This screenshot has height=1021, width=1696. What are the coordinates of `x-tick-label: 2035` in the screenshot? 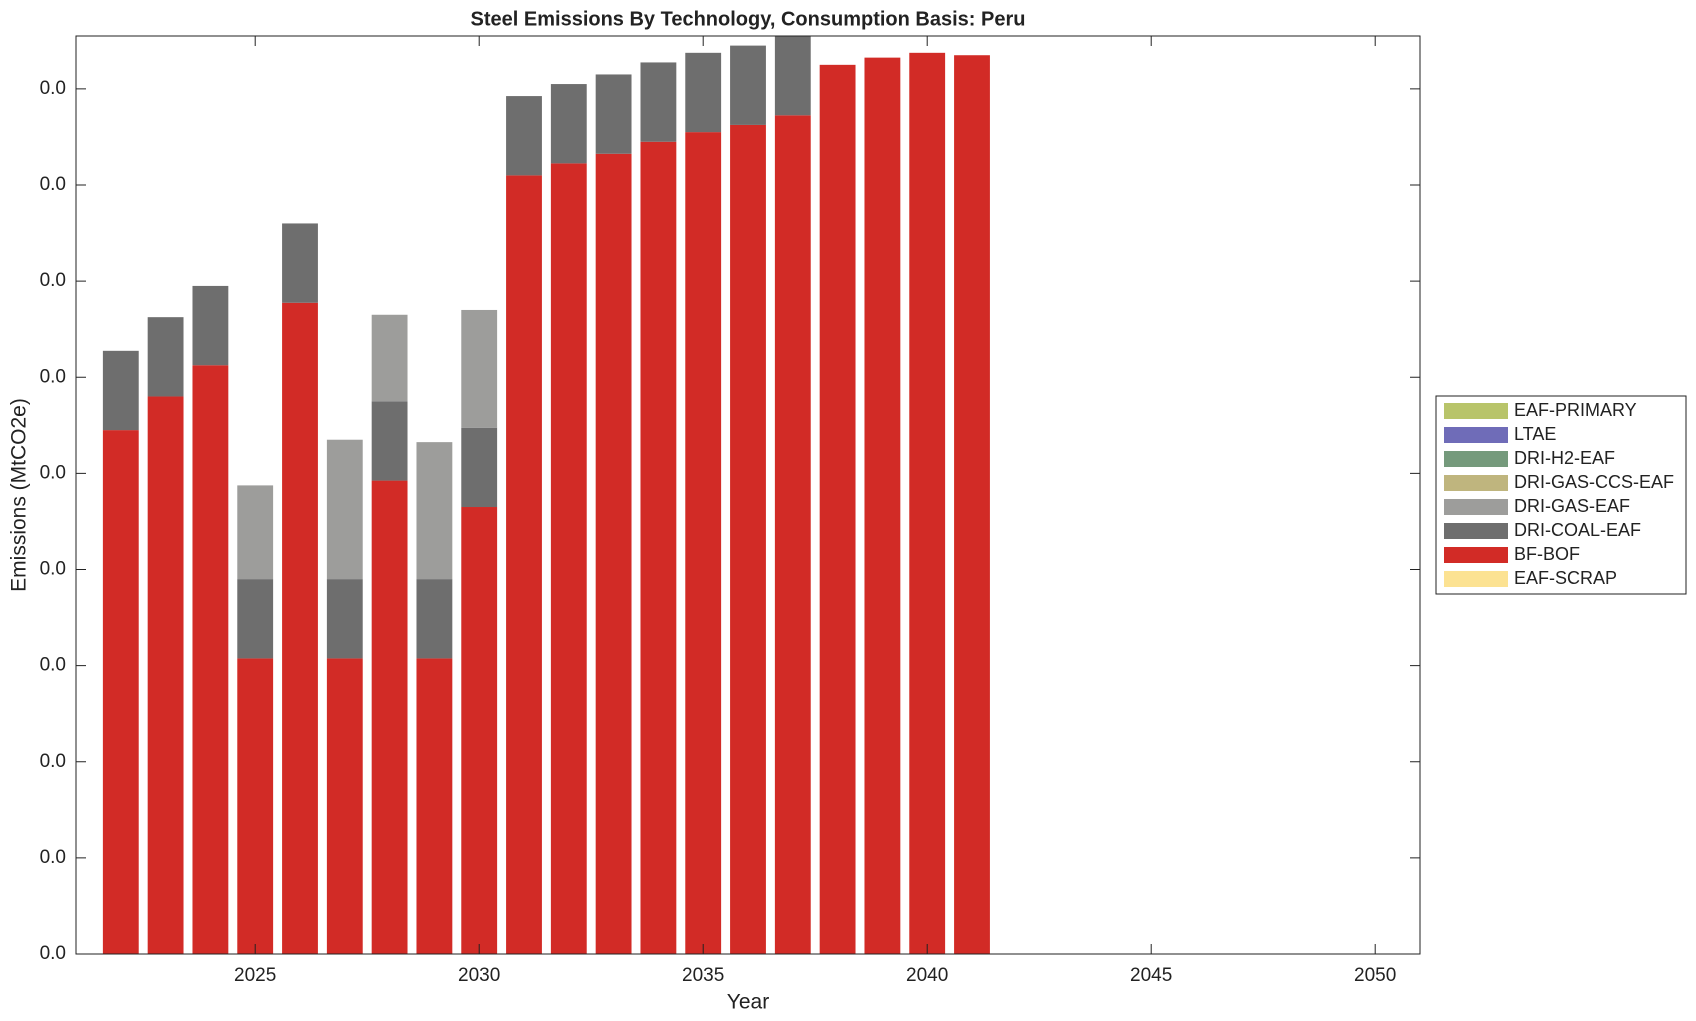 It's located at (703, 975).